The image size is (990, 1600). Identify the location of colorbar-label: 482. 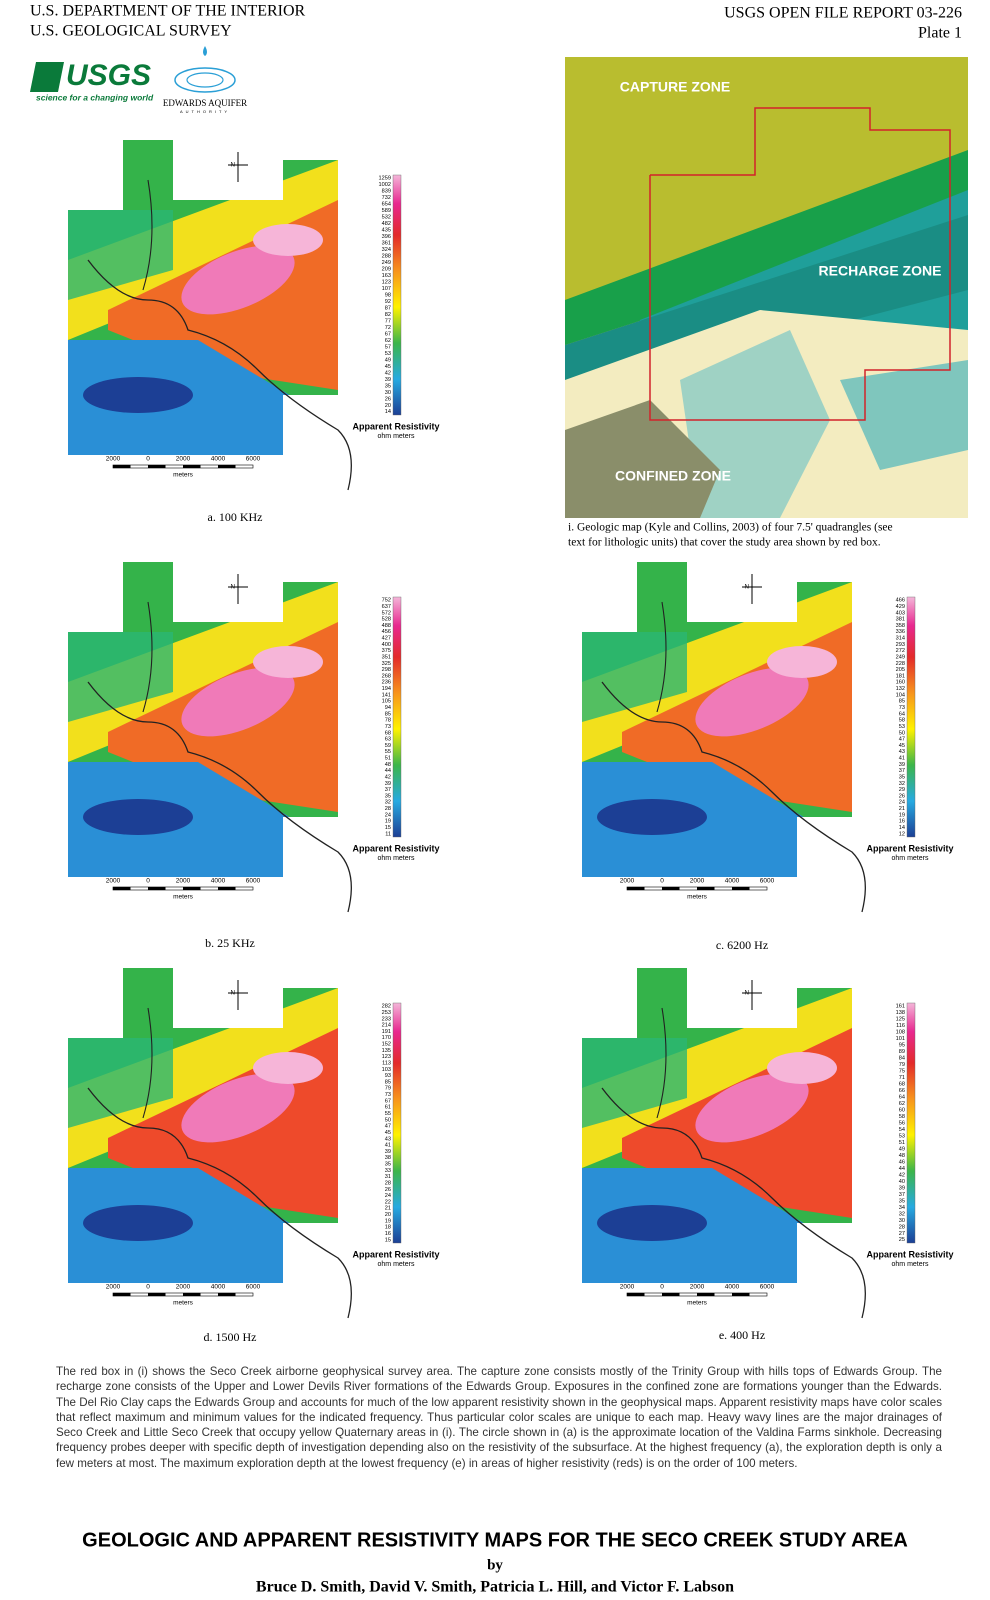
(386, 224).